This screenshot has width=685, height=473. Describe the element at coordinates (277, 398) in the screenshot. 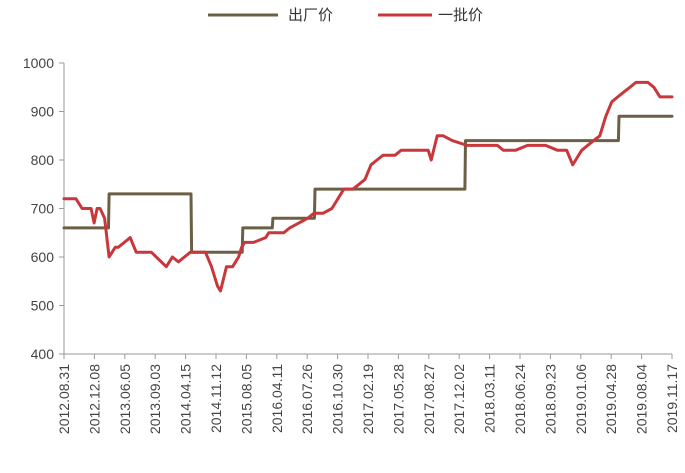

I see `x-tick-label: 2016.04.11` at that location.